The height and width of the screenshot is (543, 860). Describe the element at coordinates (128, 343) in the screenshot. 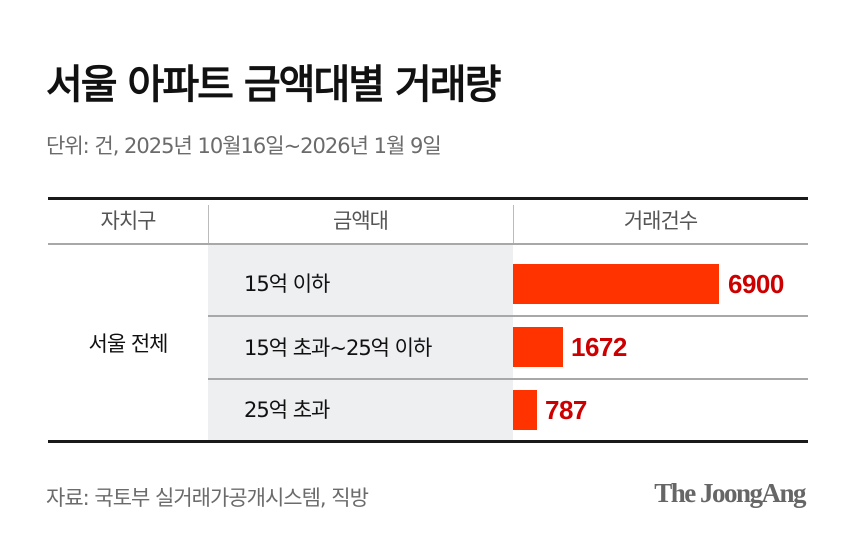

I see `region-cell: 서울 전체` at that location.